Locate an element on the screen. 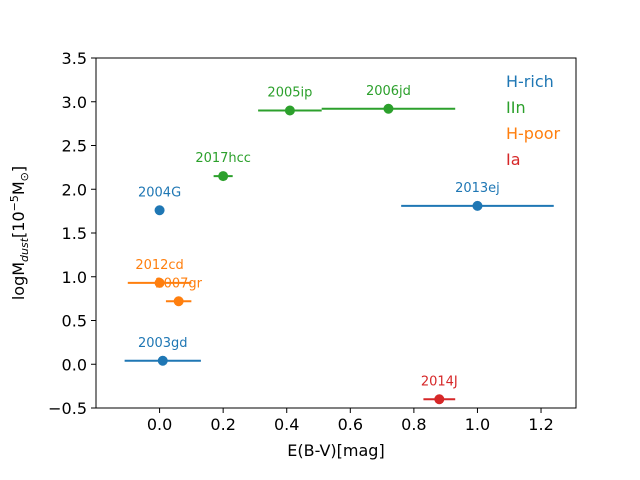 The height and width of the screenshot is (480, 640). y-tick-label: 0.5 is located at coordinates (74, 321).